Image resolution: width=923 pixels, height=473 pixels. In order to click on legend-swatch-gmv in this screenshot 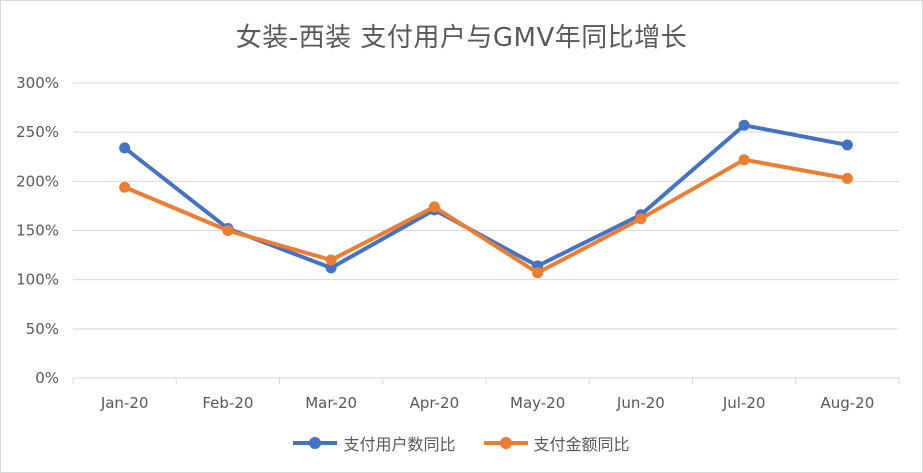, I will do `click(505, 443)`.